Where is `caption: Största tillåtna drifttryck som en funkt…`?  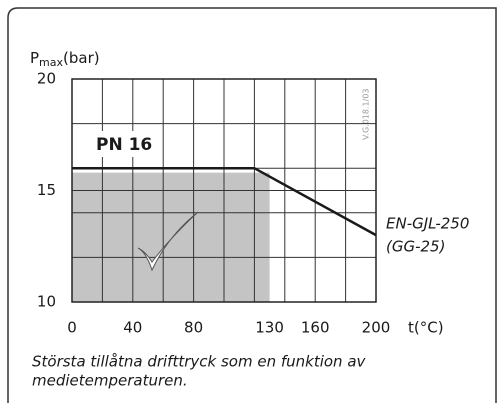 caption: Största tillåtna drifttryck som en funkt… is located at coordinates (199, 362).